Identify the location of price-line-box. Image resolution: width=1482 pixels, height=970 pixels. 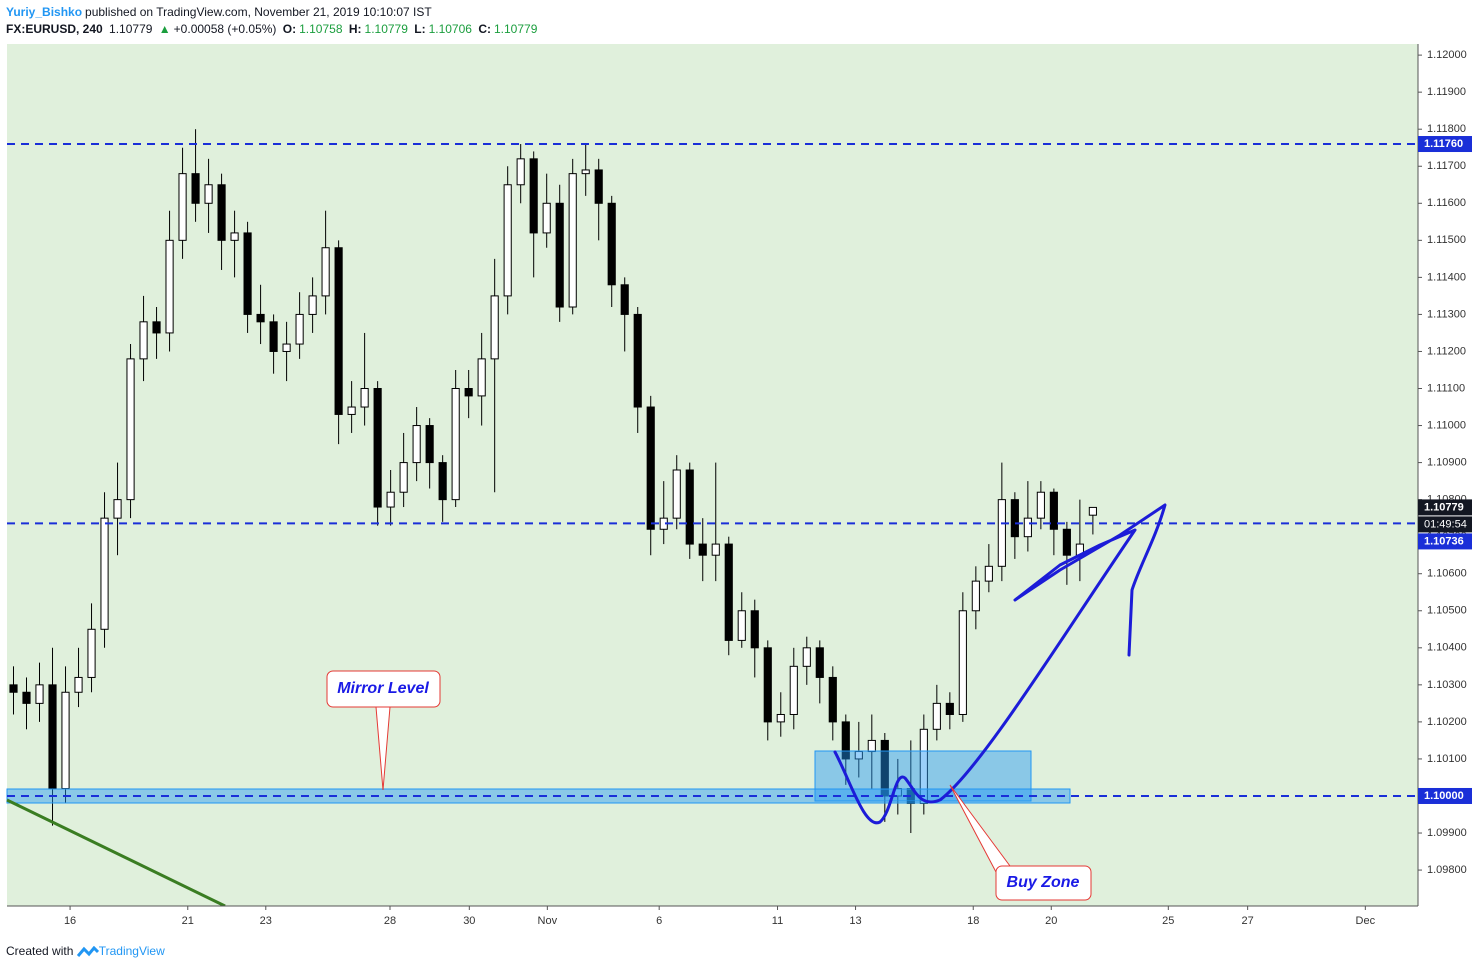
(1445, 144).